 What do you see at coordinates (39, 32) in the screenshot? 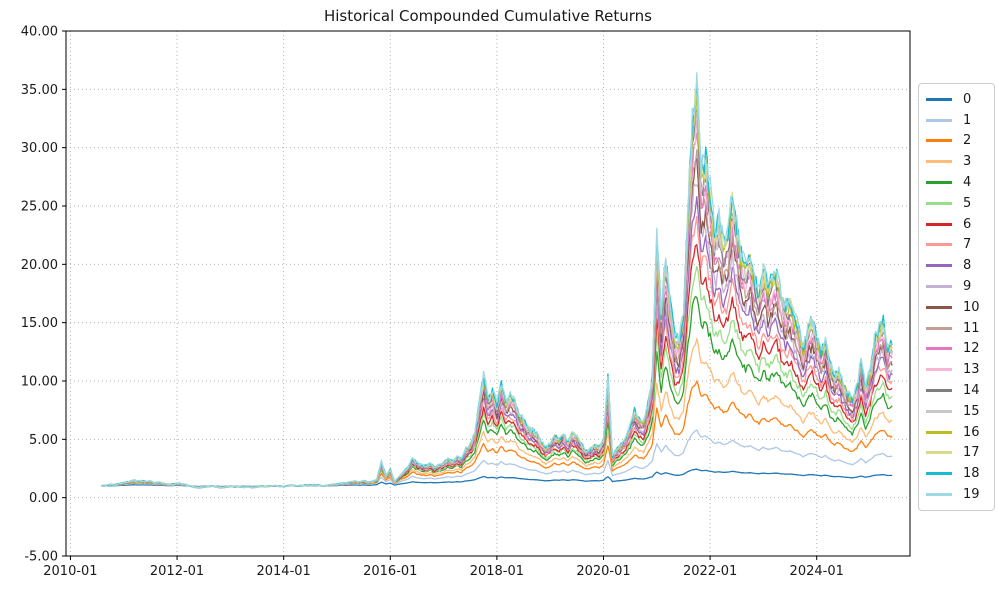
I see `y-tick-label: 40.00` at bounding box center [39, 32].